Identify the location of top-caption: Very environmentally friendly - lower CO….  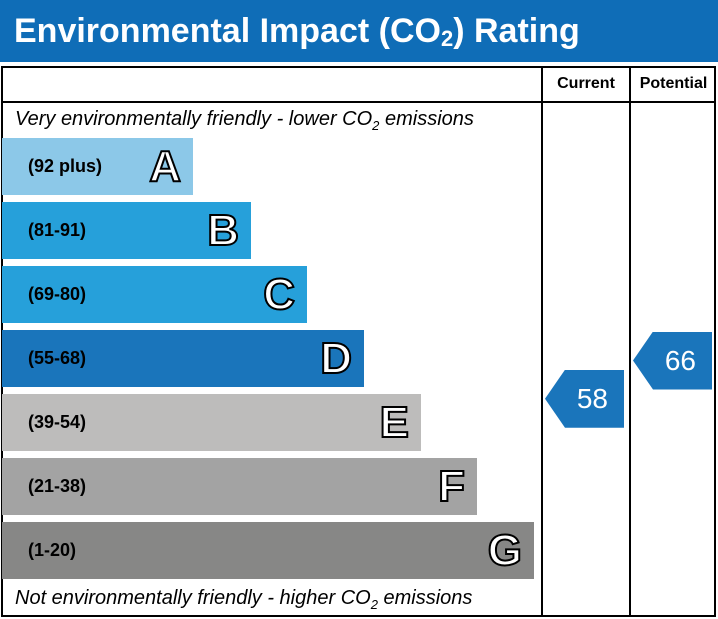
(244, 120).